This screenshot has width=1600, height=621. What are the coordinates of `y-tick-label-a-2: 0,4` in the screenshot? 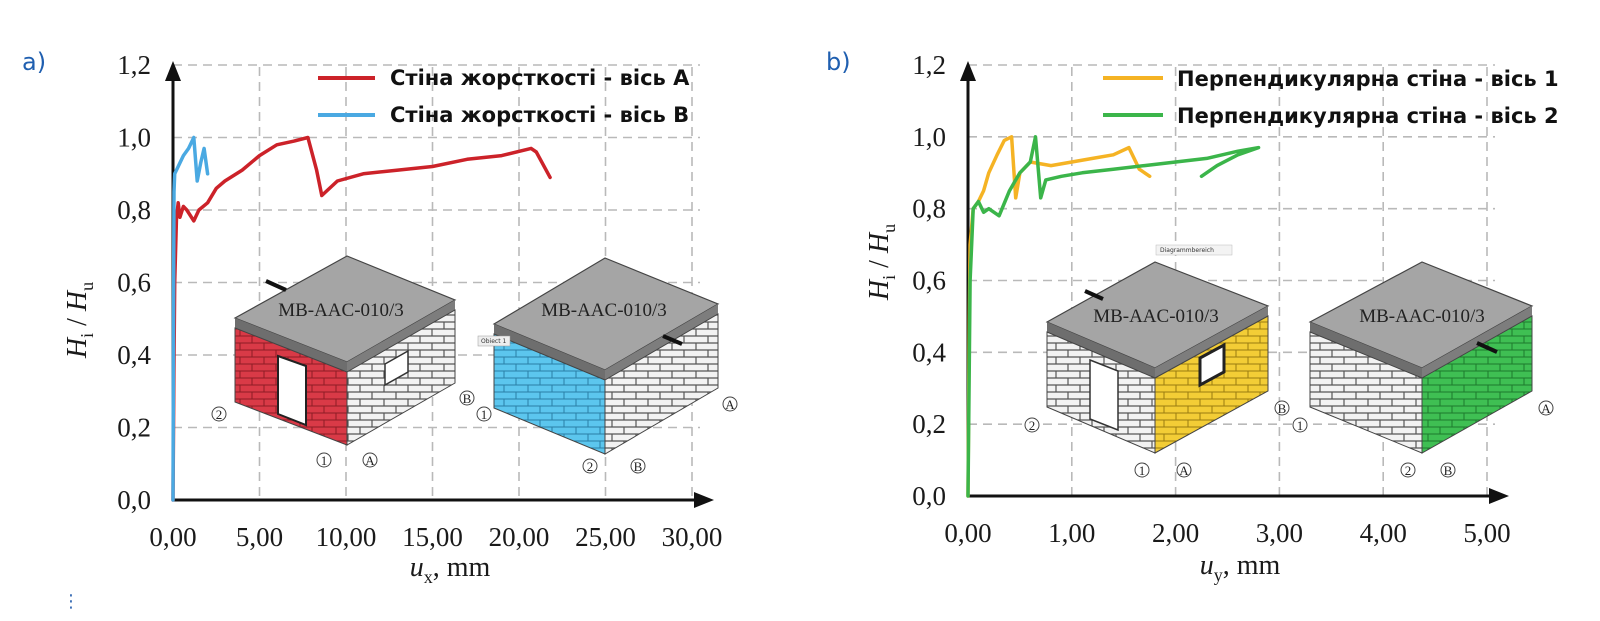 It's located at (134, 355).